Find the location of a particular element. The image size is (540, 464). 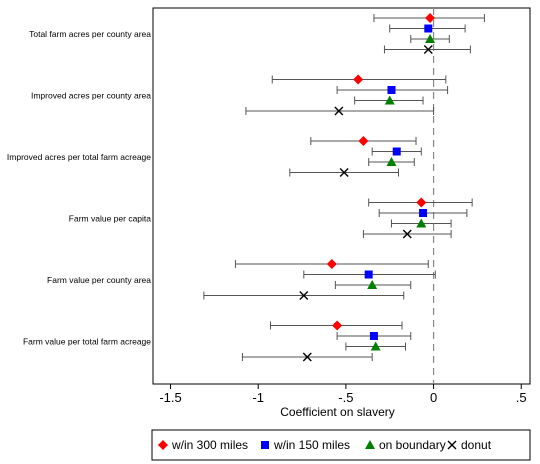

legend-label: w/in 300 miles is located at coordinates (209, 445).